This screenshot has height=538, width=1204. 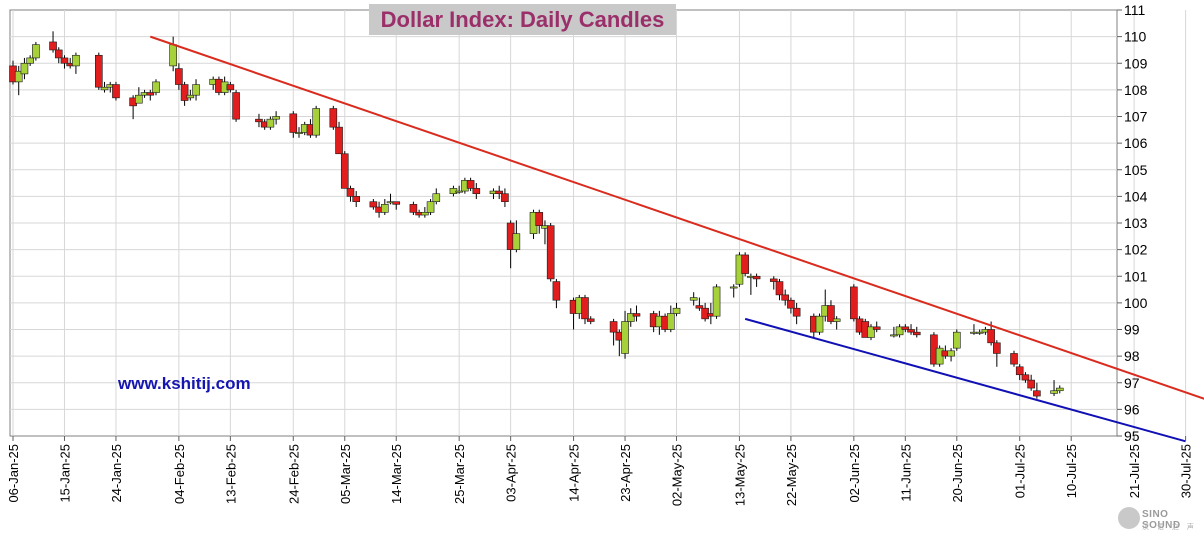 I want to click on y-tick-label: 99, so click(x=1132, y=330).